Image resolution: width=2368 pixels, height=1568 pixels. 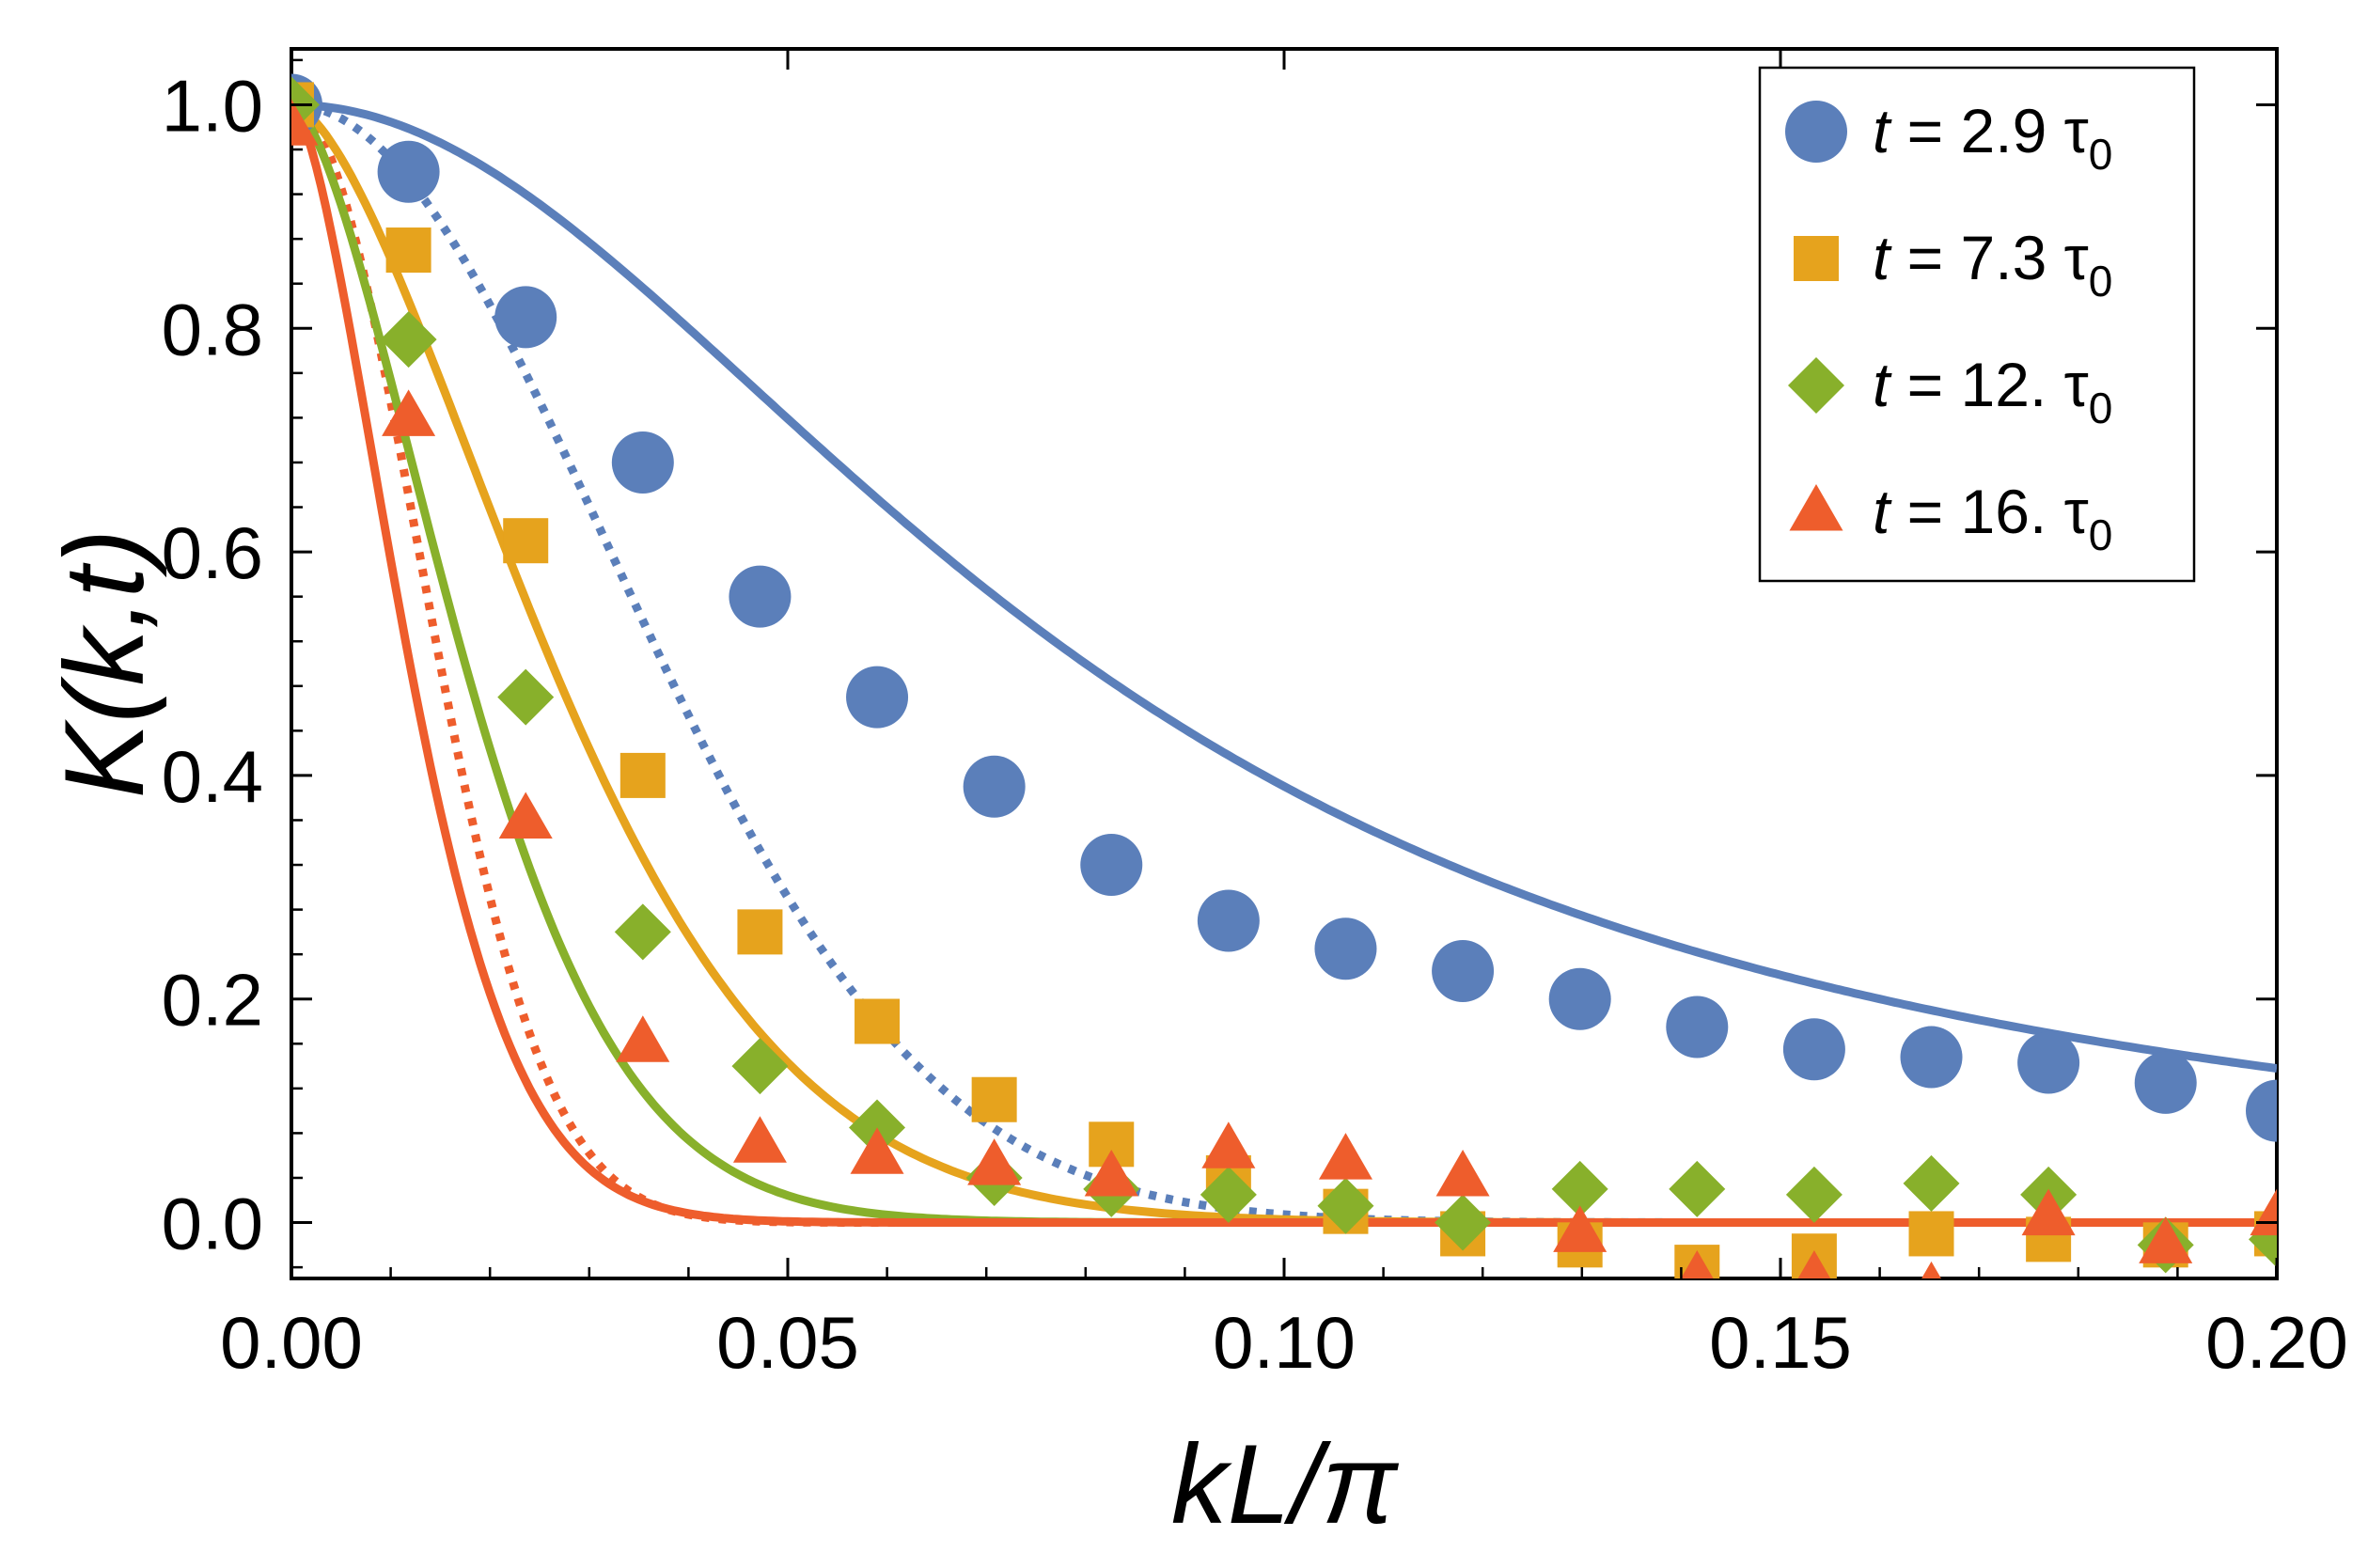 I want to click on y-tick-label: 0.8, so click(x=212, y=329).